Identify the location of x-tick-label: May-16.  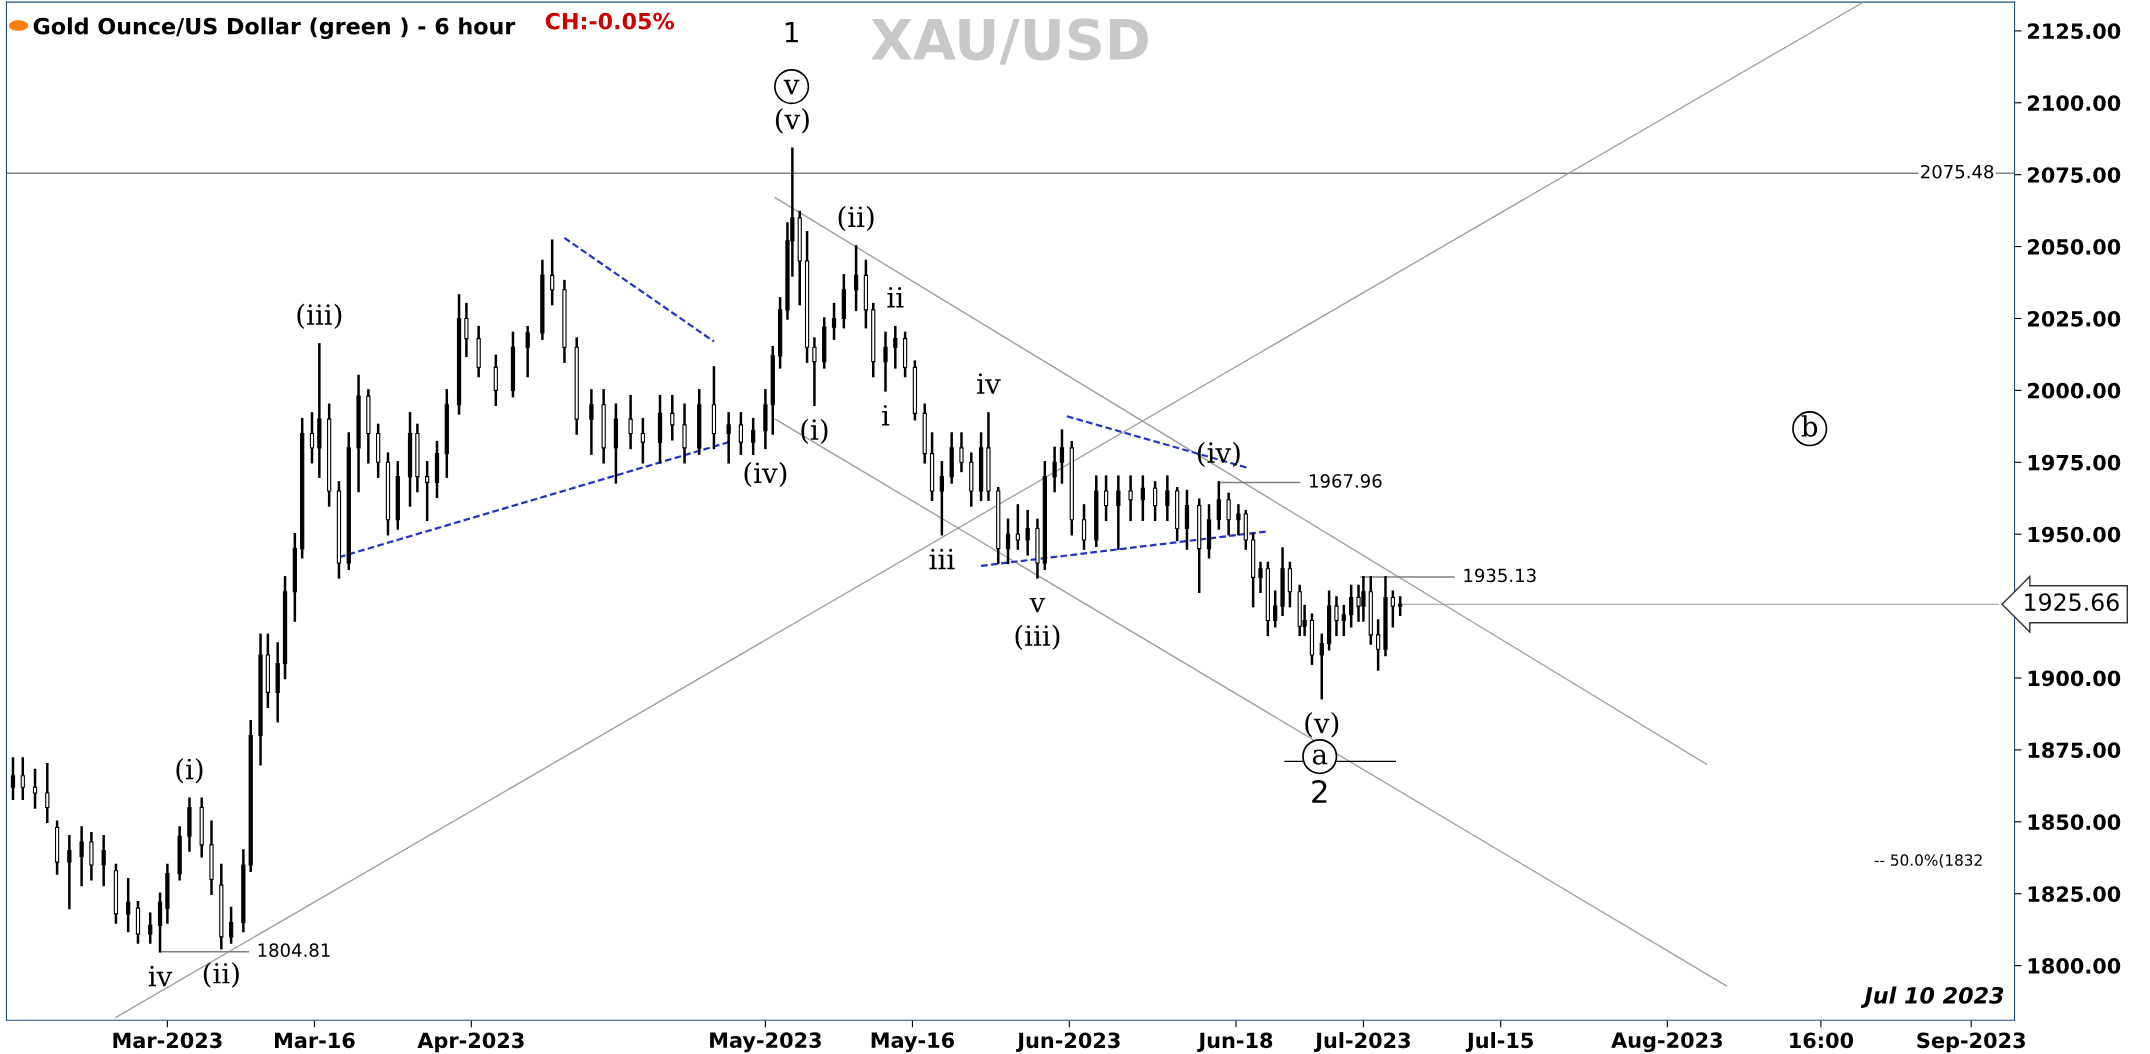
(913, 1042).